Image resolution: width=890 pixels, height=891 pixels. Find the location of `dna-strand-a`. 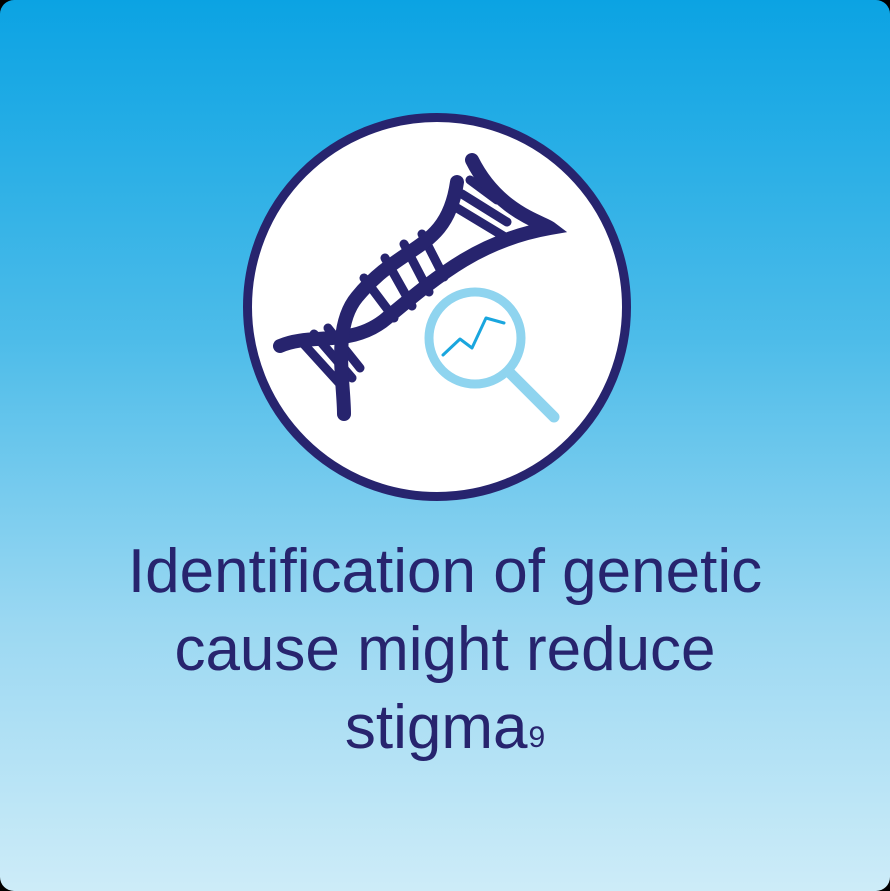

dna-strand-a is located at coordinates (420, 253).